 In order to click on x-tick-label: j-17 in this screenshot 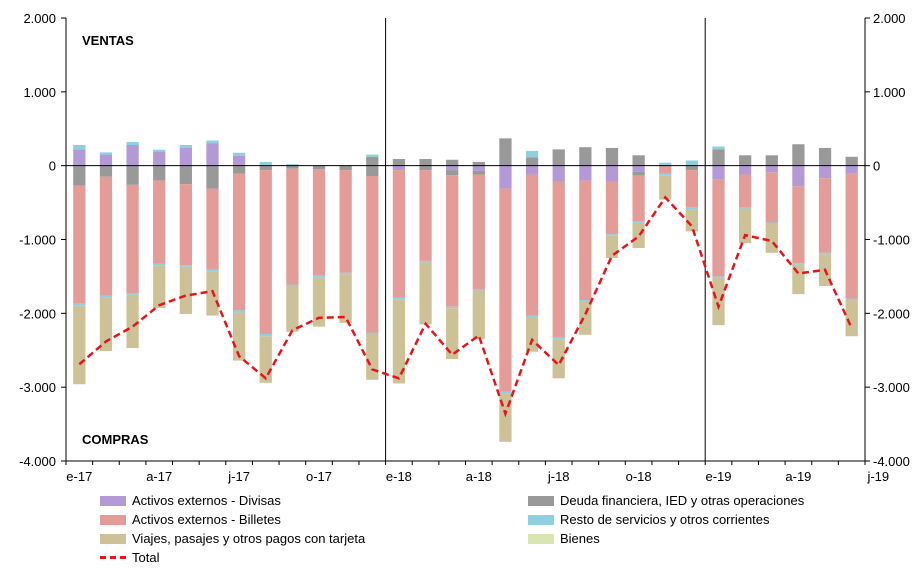, I will do `click(238, 476)`.